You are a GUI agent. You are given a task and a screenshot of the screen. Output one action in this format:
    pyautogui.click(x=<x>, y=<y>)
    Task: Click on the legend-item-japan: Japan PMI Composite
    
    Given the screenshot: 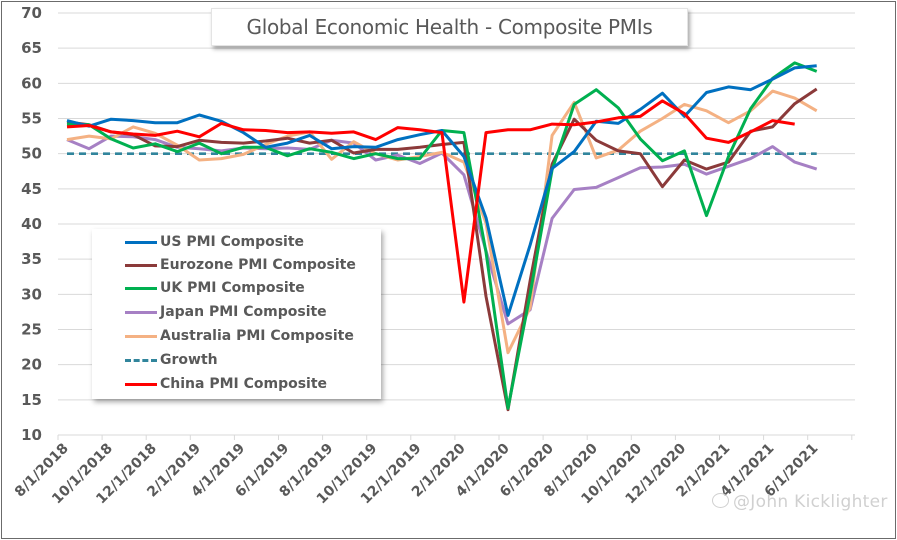 What is the action you would take?
    pyautogui.click(x=209, y=312)
    